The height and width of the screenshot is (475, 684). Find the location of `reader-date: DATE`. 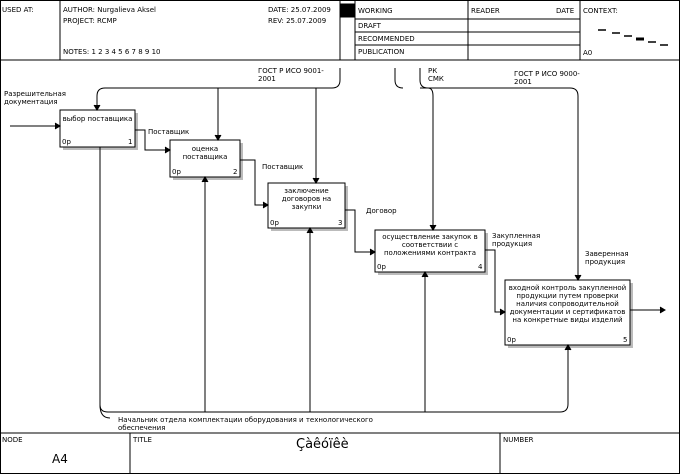

reader-date: DATE is located at coordinates (565, 11).